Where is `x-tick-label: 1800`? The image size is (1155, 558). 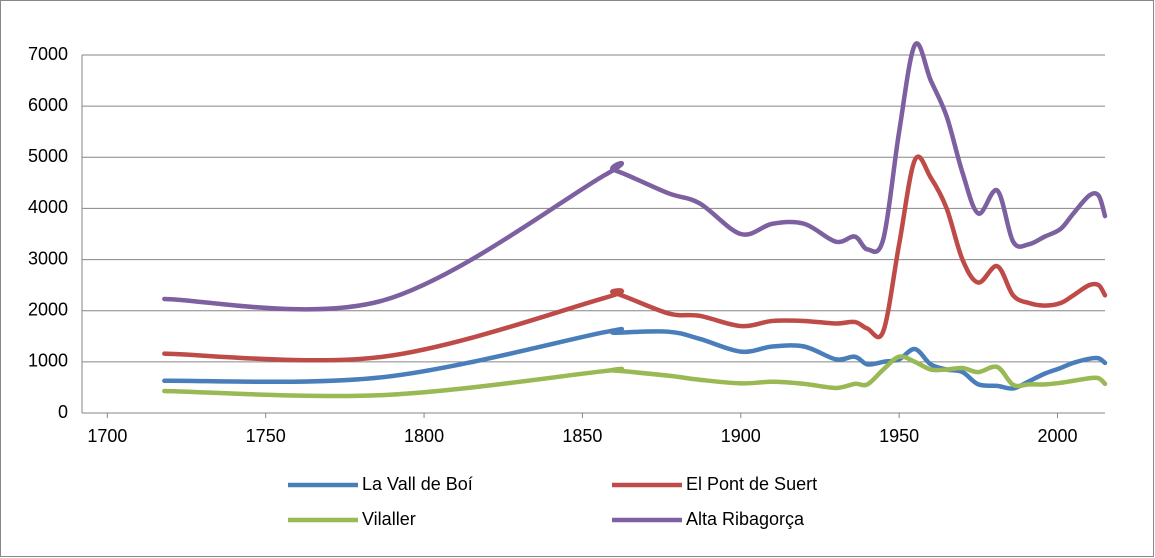
x-tick-label: 1800 is located at coordinates (424, 436).